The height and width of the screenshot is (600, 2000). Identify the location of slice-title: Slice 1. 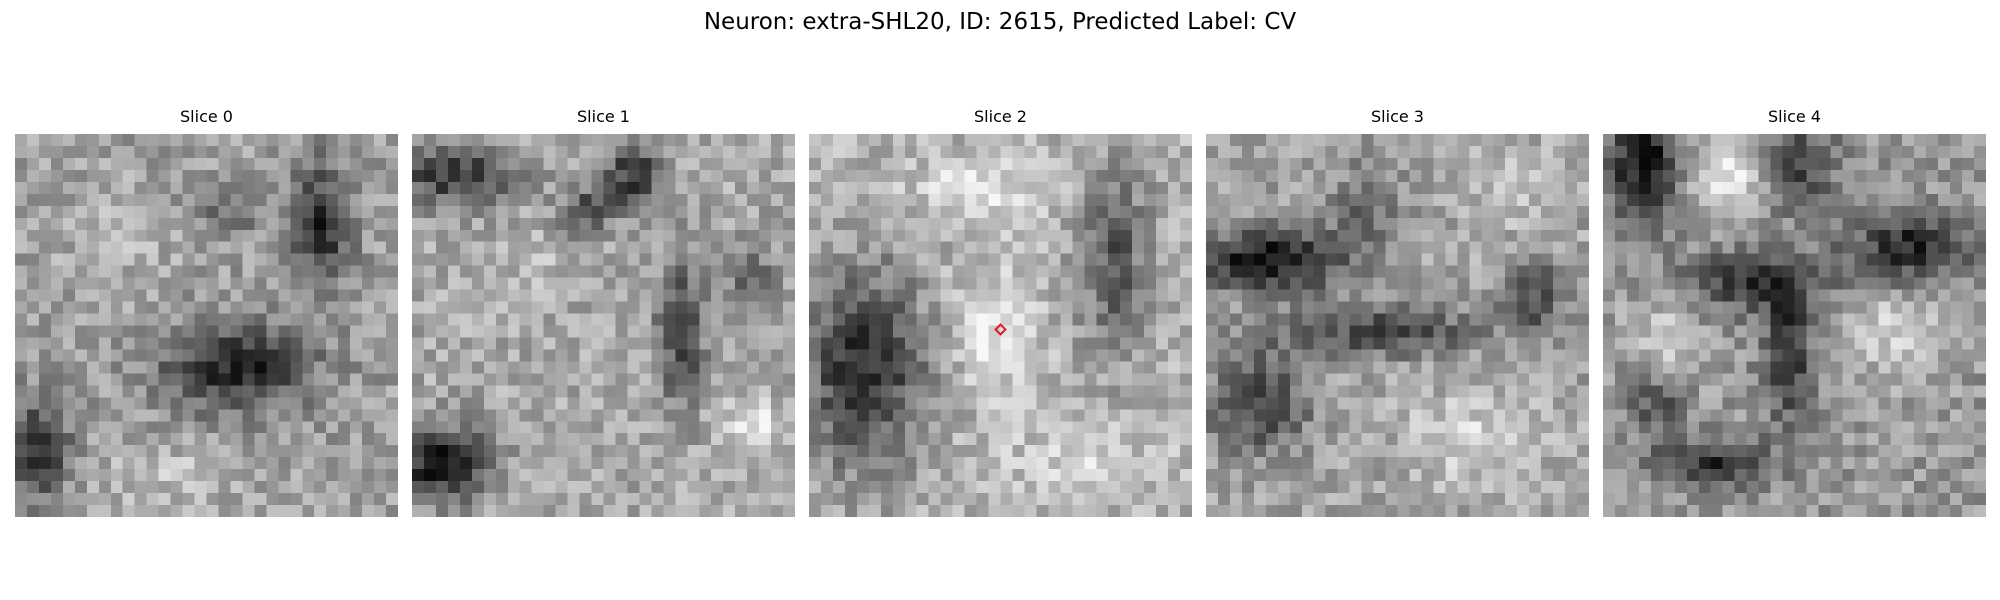
(603, 116).